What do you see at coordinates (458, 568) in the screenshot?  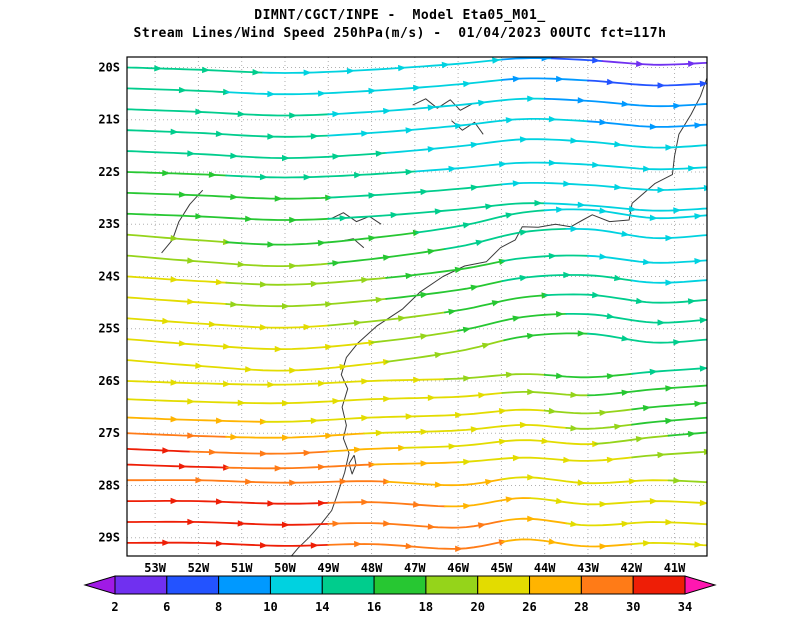 I see `lon-tick-label: 46W` at bounding box center [458, 568].